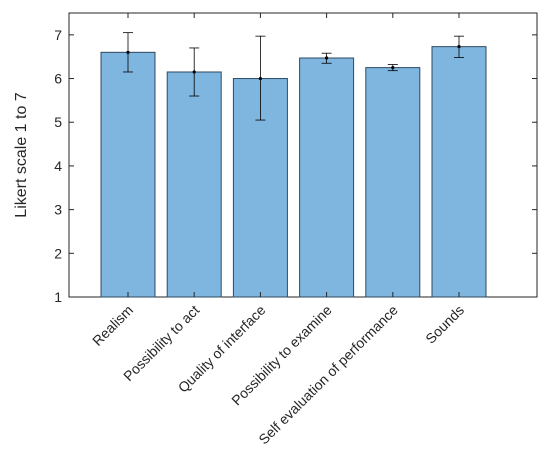 The image size is (550, 474). I want to click on y-tick-label: 4, so click(58, 166).